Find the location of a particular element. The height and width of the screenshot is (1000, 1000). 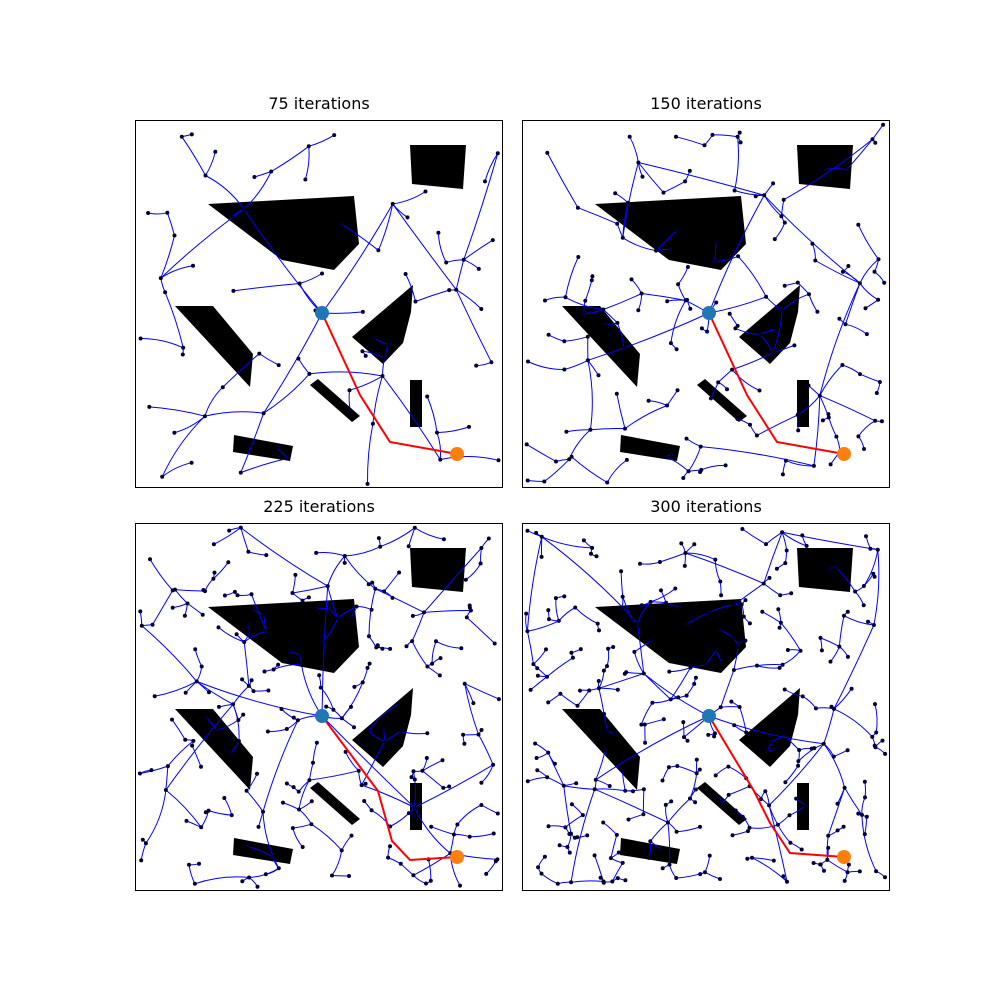

plot-frame is located at coordinates (319, 304).